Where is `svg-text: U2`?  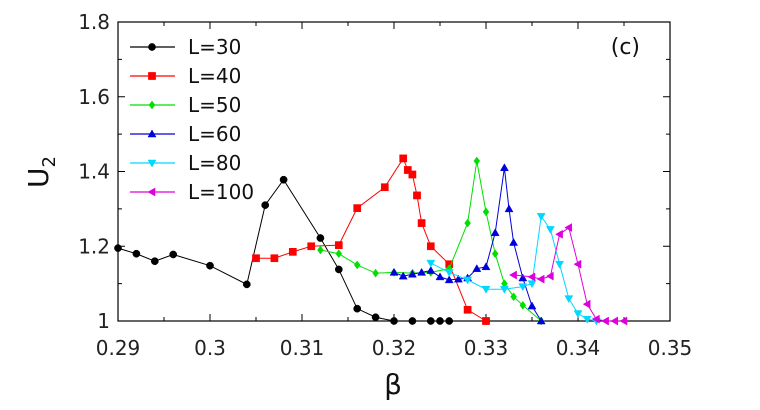
svg-text: U2 is located at coordinates (41, 172).